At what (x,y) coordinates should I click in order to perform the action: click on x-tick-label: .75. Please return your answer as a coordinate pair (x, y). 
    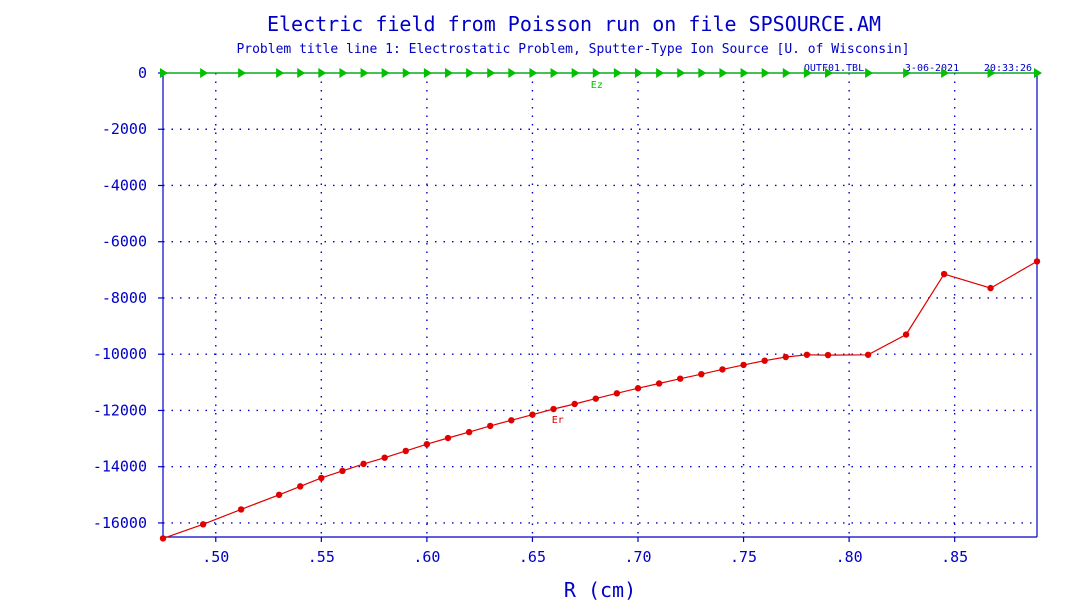
    Looking at the image, I should click on (743, 557).